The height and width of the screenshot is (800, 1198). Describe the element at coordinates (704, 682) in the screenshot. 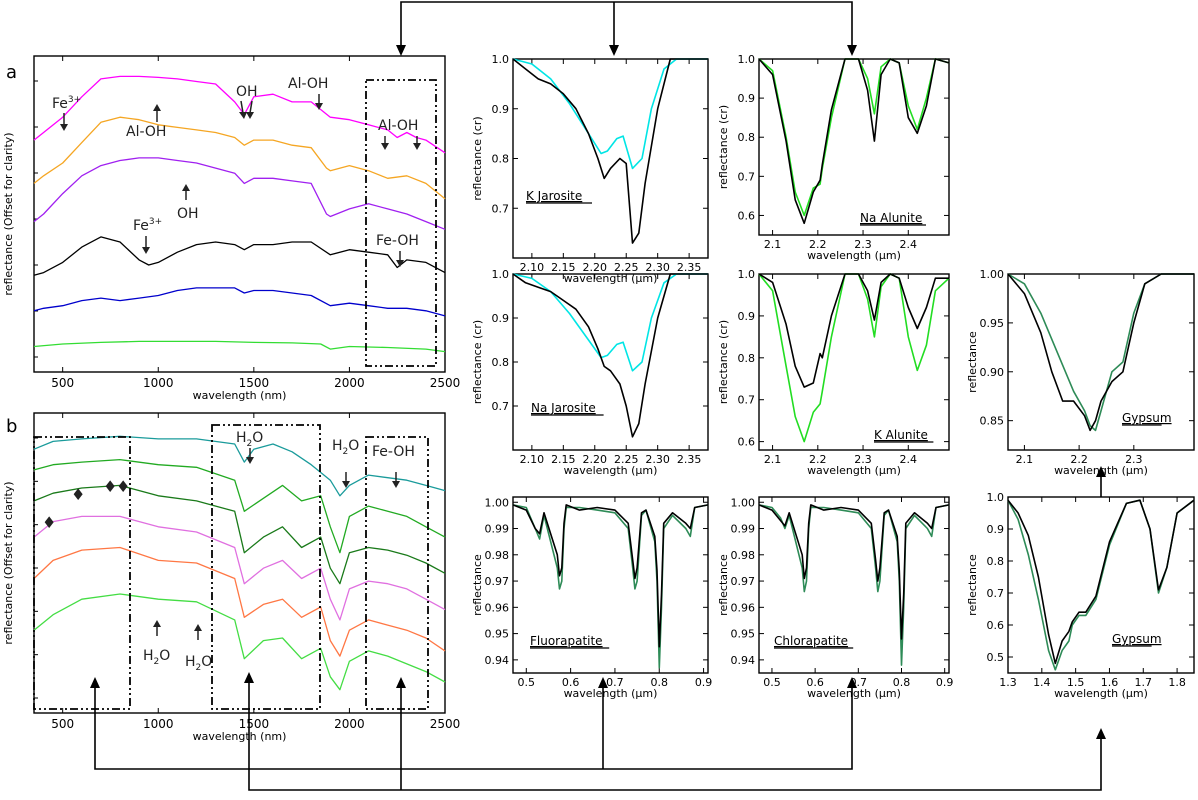

I see `fluorapatite-xtick-label-4: 0.9` at that location.